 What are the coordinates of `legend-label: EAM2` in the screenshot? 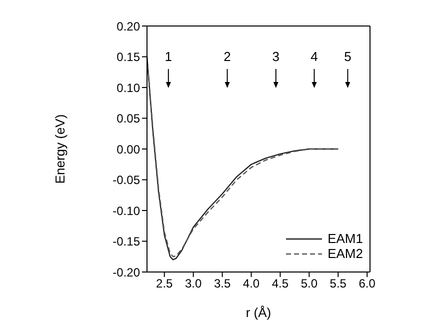 It's located at (345, 253).